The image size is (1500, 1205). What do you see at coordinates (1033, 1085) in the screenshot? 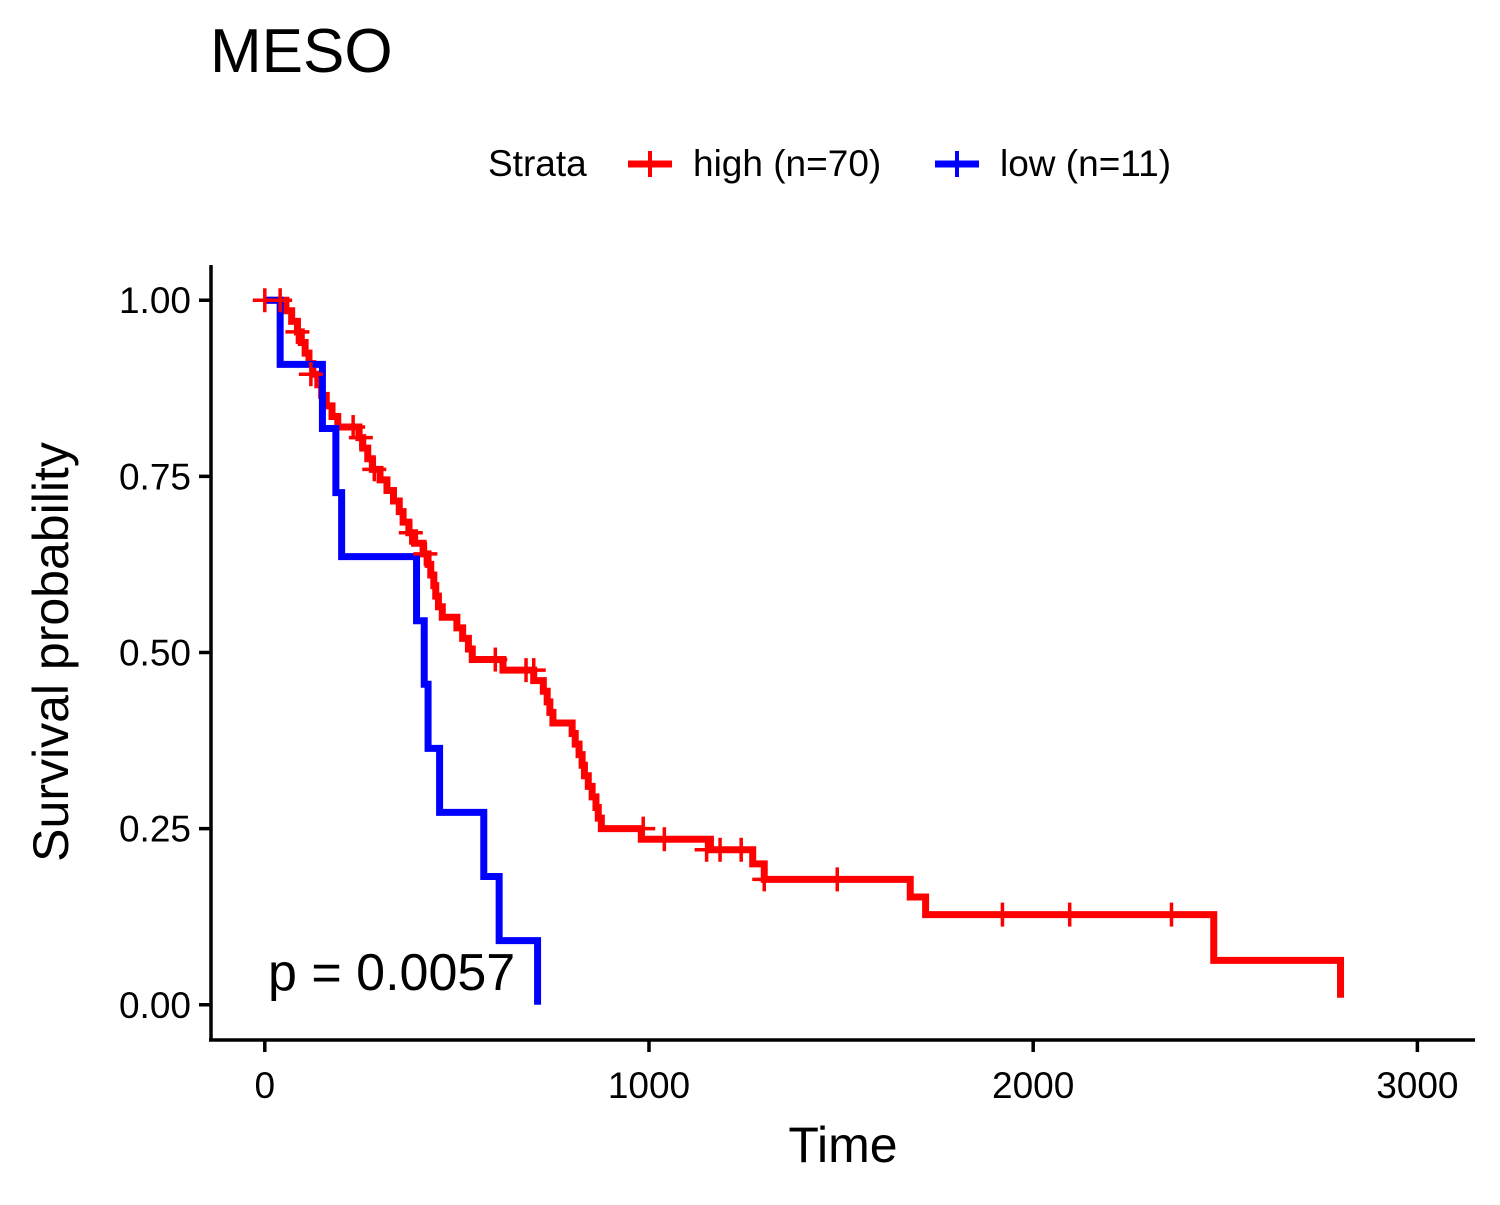
I see `x-tick-label: 2000` at bounding box center [1033, 1085].